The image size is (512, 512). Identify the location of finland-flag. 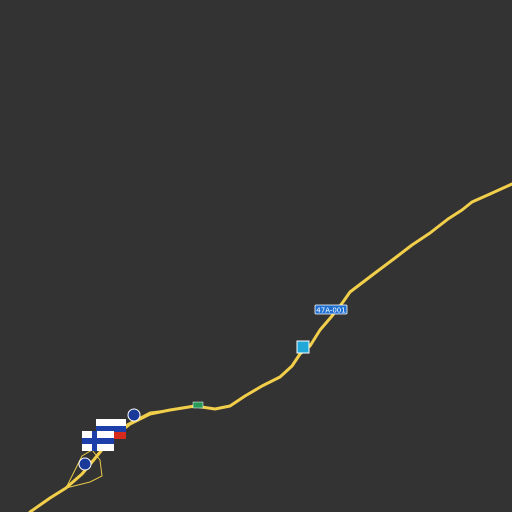
(98, 441).